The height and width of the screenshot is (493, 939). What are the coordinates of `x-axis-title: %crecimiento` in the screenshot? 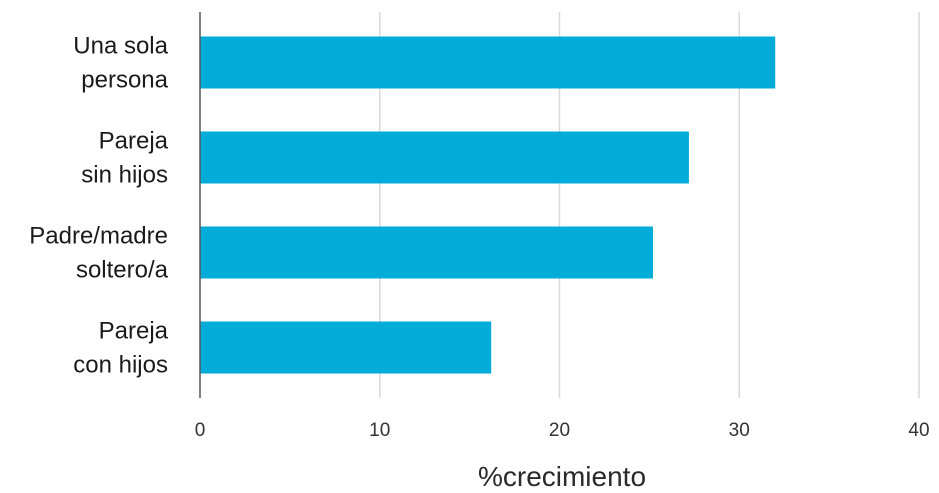 It's located at (562, 476).